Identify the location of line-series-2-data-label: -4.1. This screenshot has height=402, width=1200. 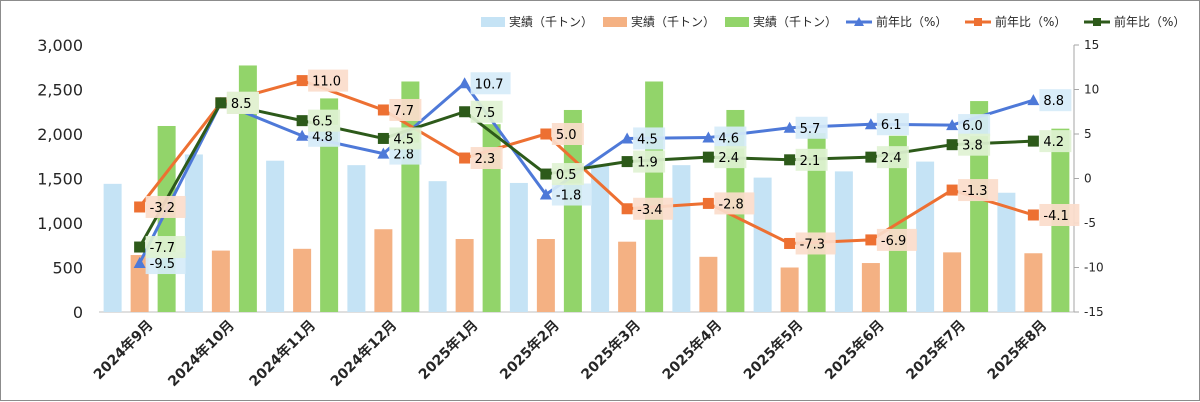
(1055, 216).